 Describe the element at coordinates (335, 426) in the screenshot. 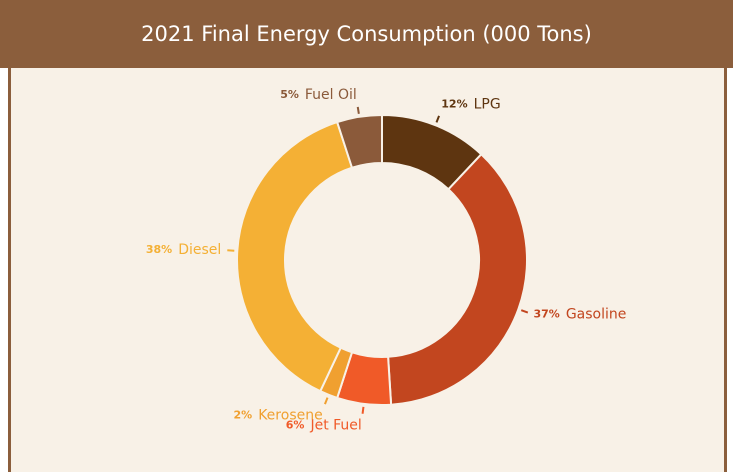

I see `category-label: Jet Fuel` at that location.